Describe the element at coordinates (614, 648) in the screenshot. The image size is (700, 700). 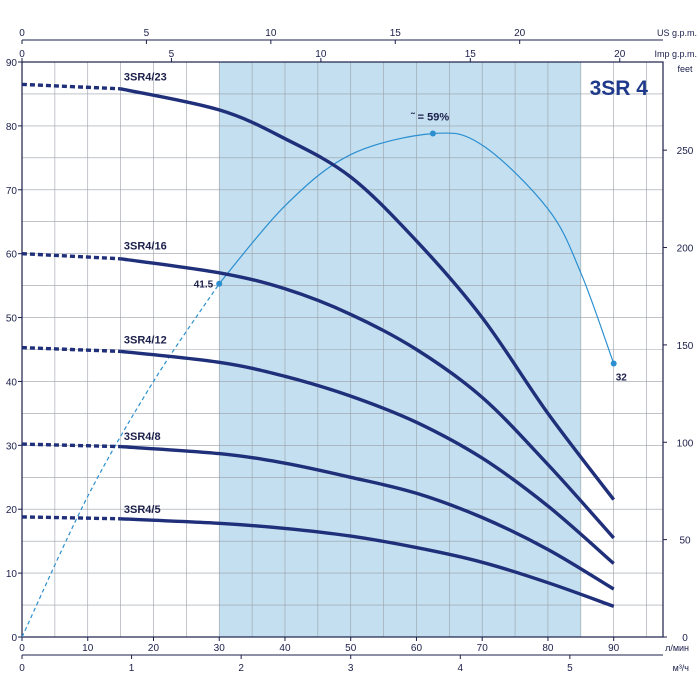
I see `x-tick-label-lmin: 90` at that location.